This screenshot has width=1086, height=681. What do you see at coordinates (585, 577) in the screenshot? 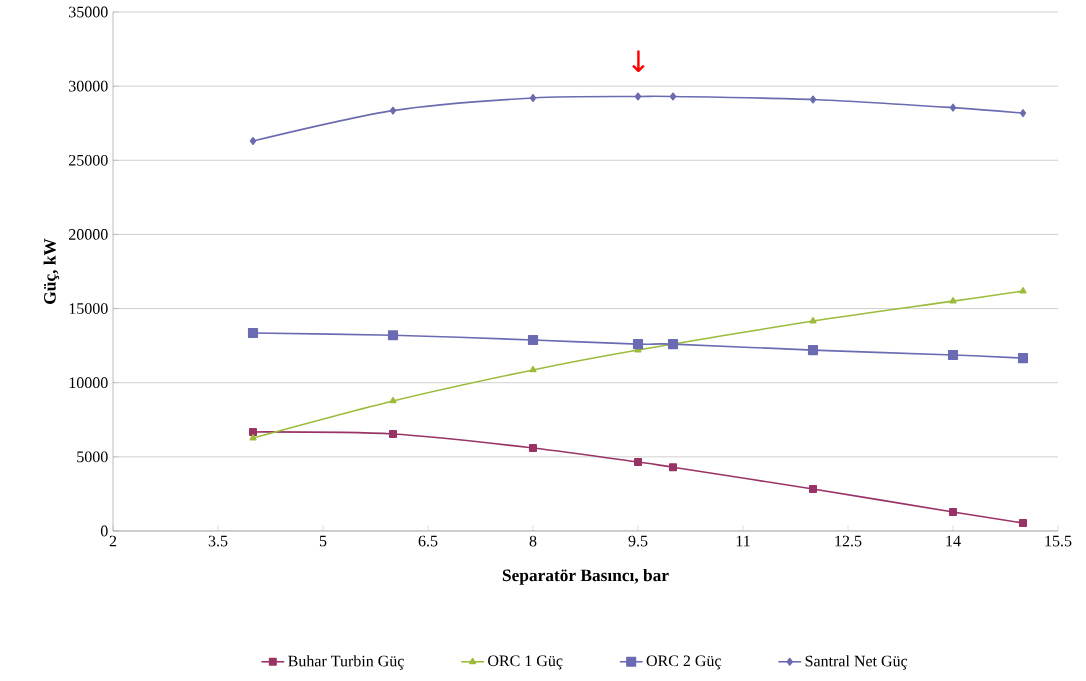
I see `x-axis-title: Separatör Basıncı, bar` at bounding box center [585, 577].